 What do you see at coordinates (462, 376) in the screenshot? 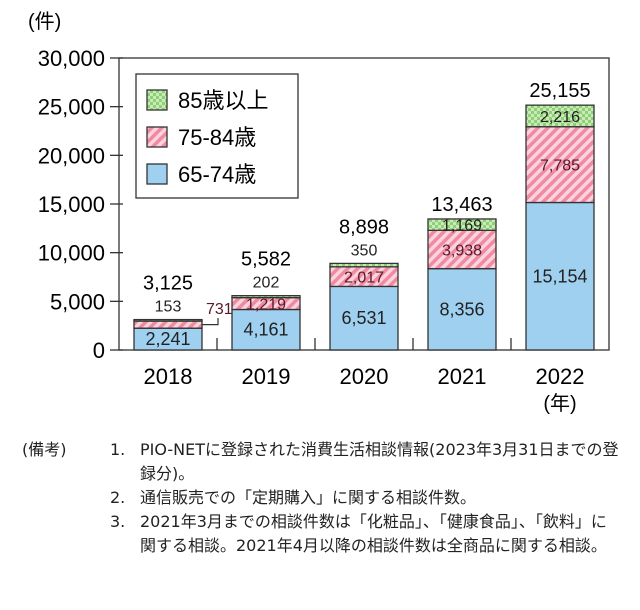
I see `x-tick-label: 2021` at bounding box center [462, 376].